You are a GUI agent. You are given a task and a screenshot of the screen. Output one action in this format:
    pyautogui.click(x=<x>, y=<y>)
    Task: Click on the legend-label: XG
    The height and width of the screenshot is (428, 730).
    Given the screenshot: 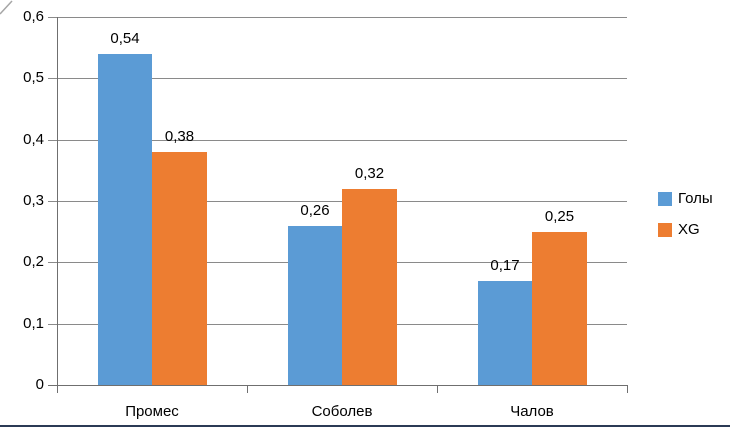 What is the action you would take?
    pyautogui.click(x=689, y=229)
    